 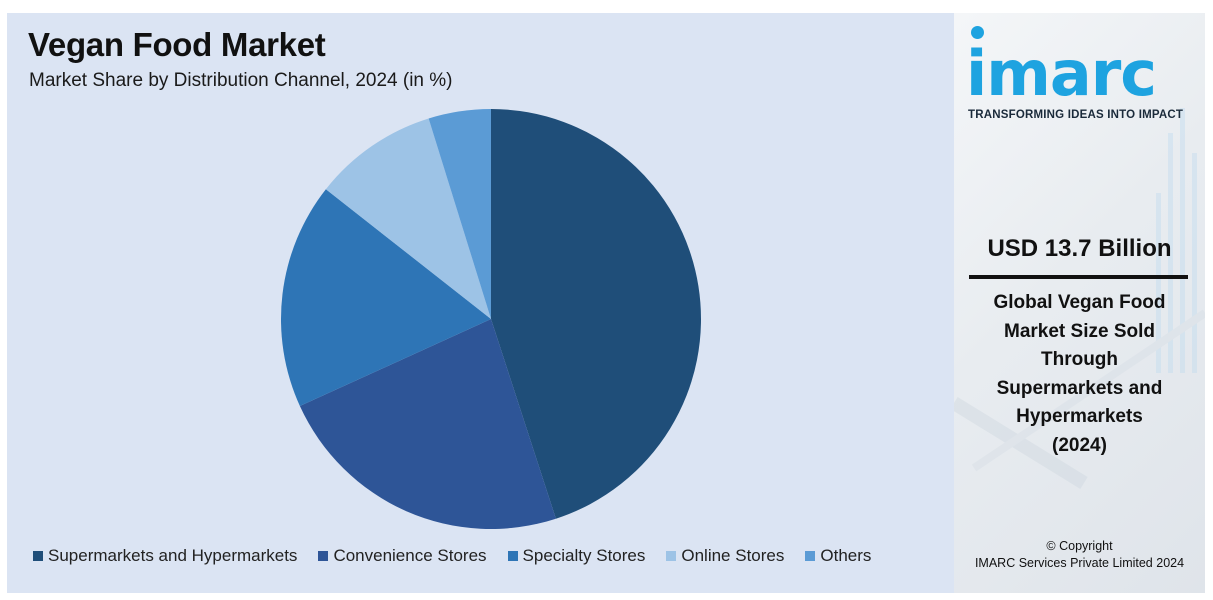 I want to click on chart-title: Vegan Food Market, so click(x=177, y=44).